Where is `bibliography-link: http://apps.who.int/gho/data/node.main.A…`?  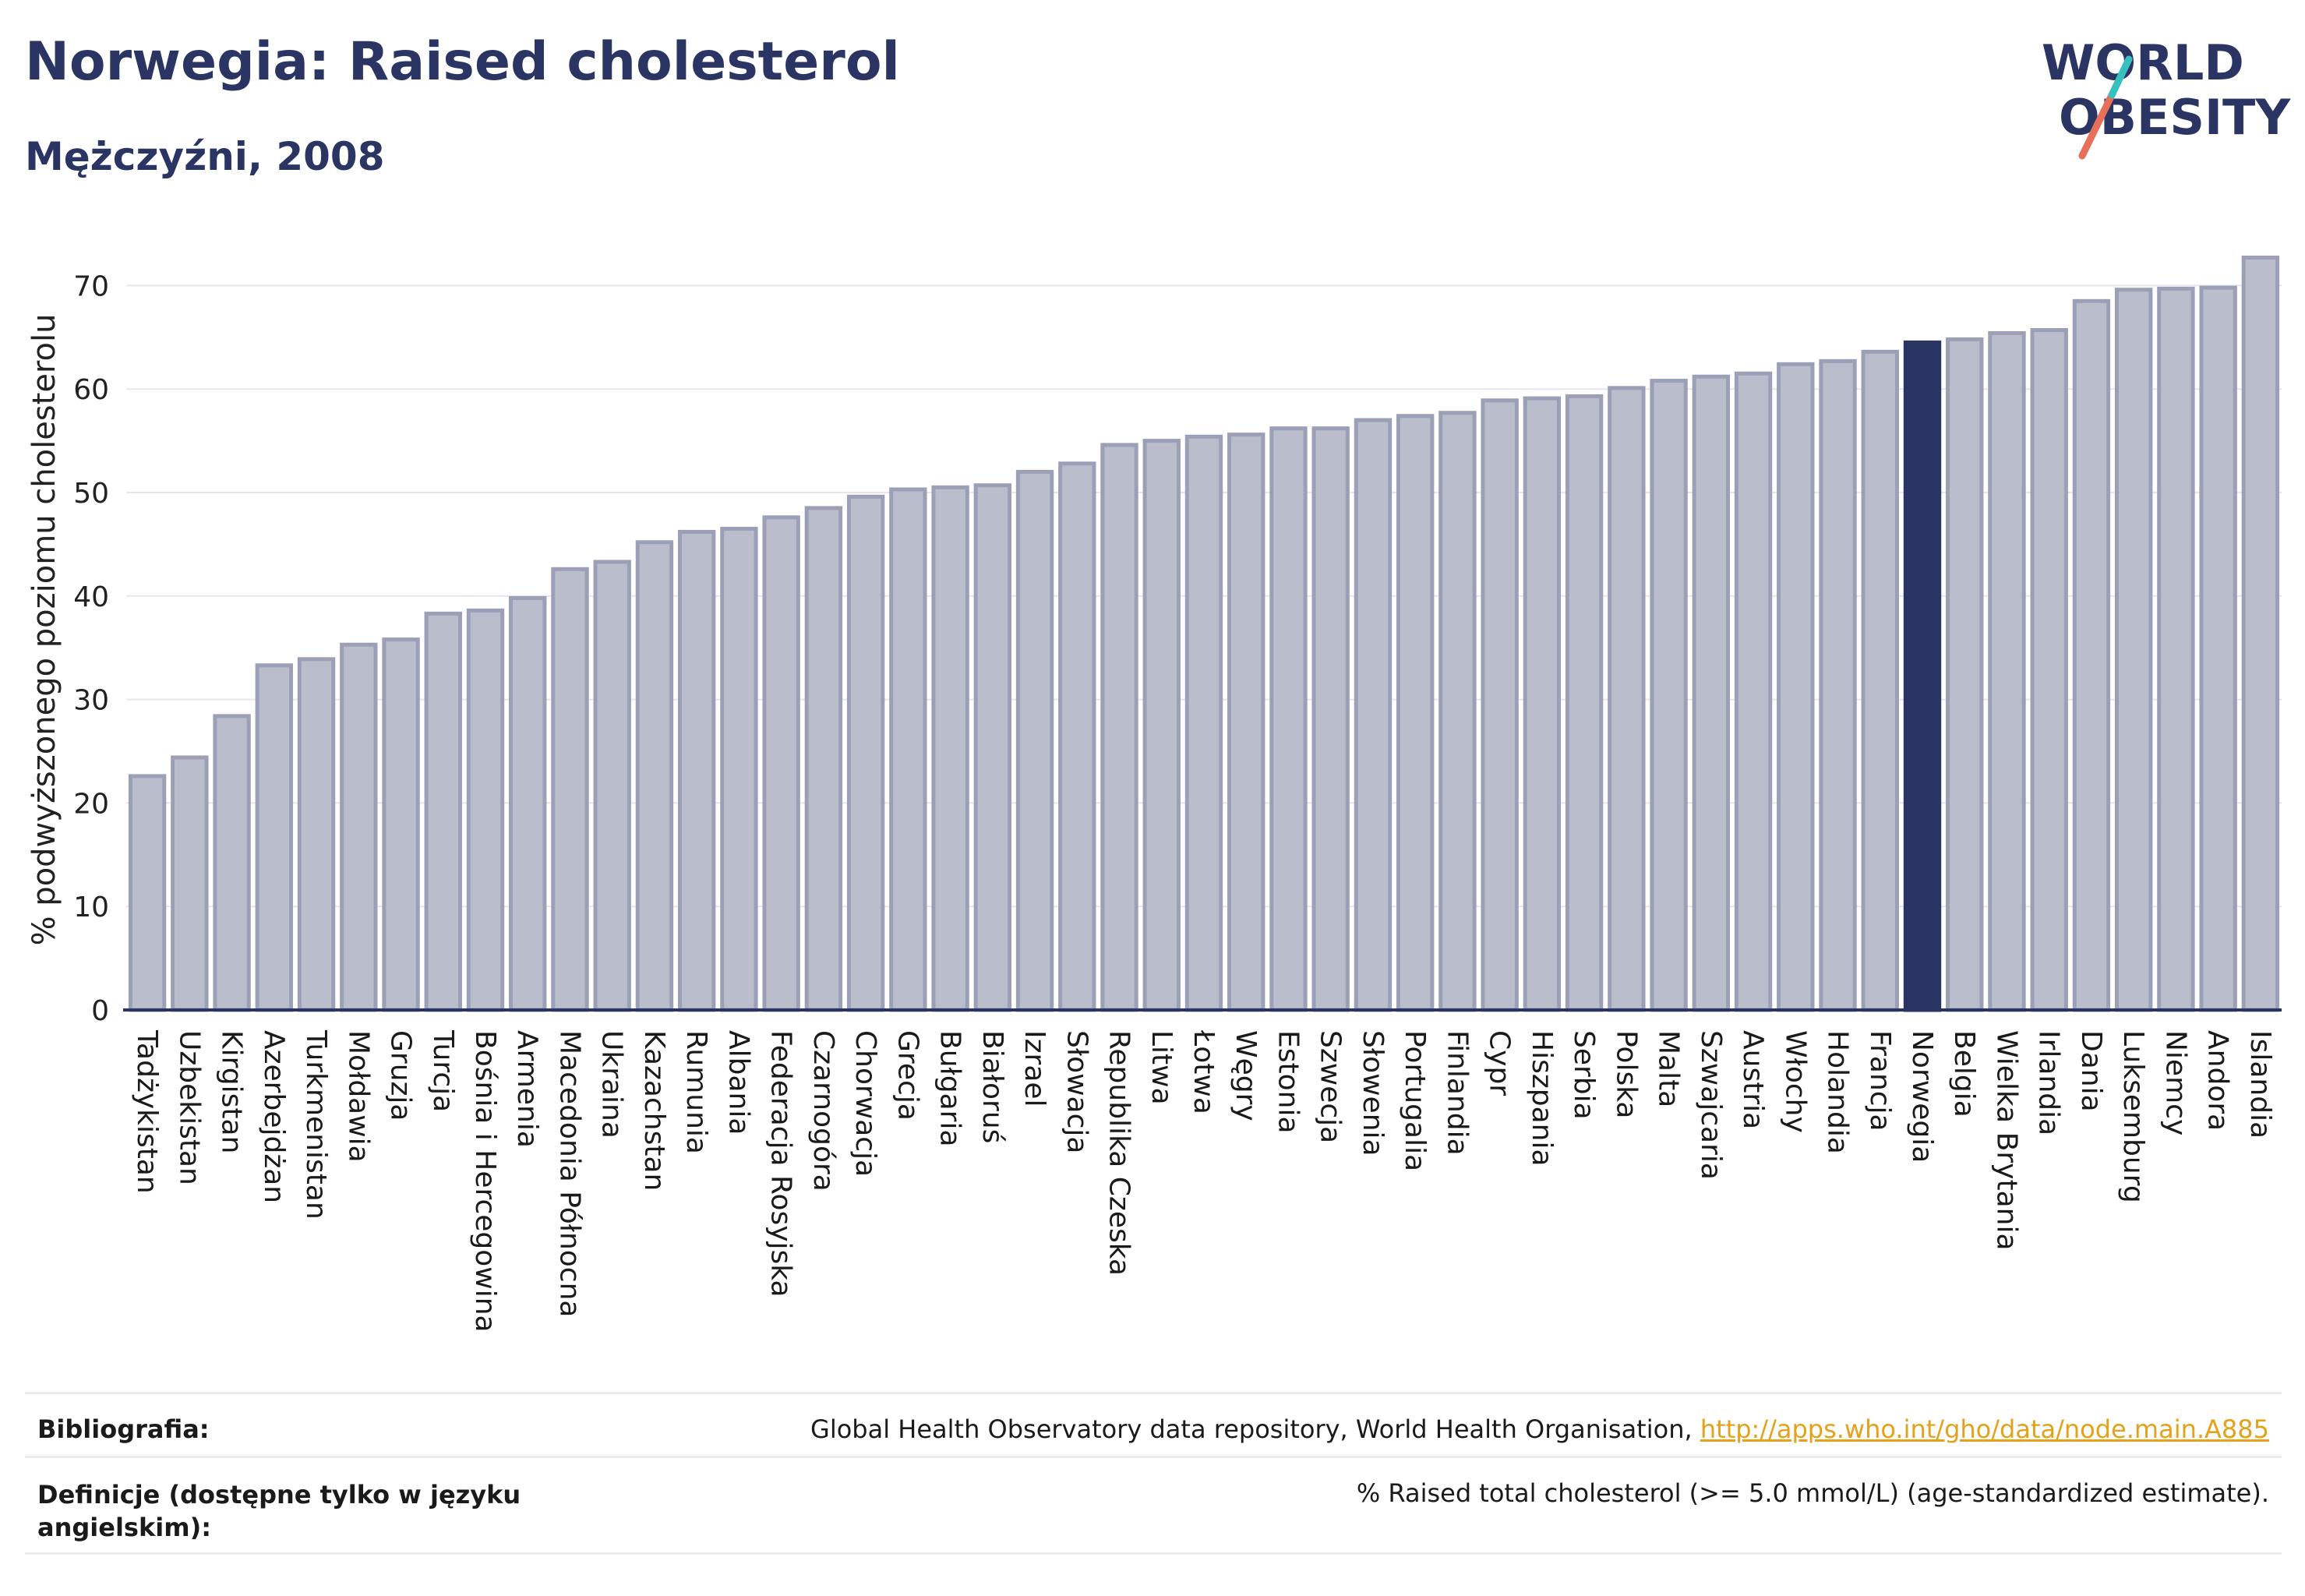
bibliography-link: http://apps.who.int/gho/data/node.main.A… is located at coordinates (1984, 1429).